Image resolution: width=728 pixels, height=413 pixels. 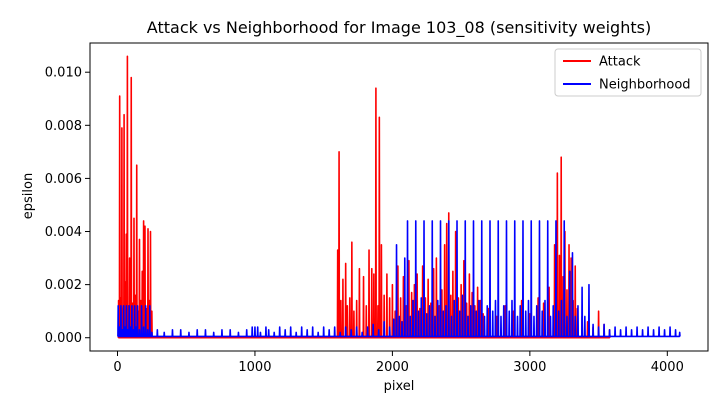 I want to click on x-axis: 0 1000 2000 3000 4000, so click(x=398, y=363).